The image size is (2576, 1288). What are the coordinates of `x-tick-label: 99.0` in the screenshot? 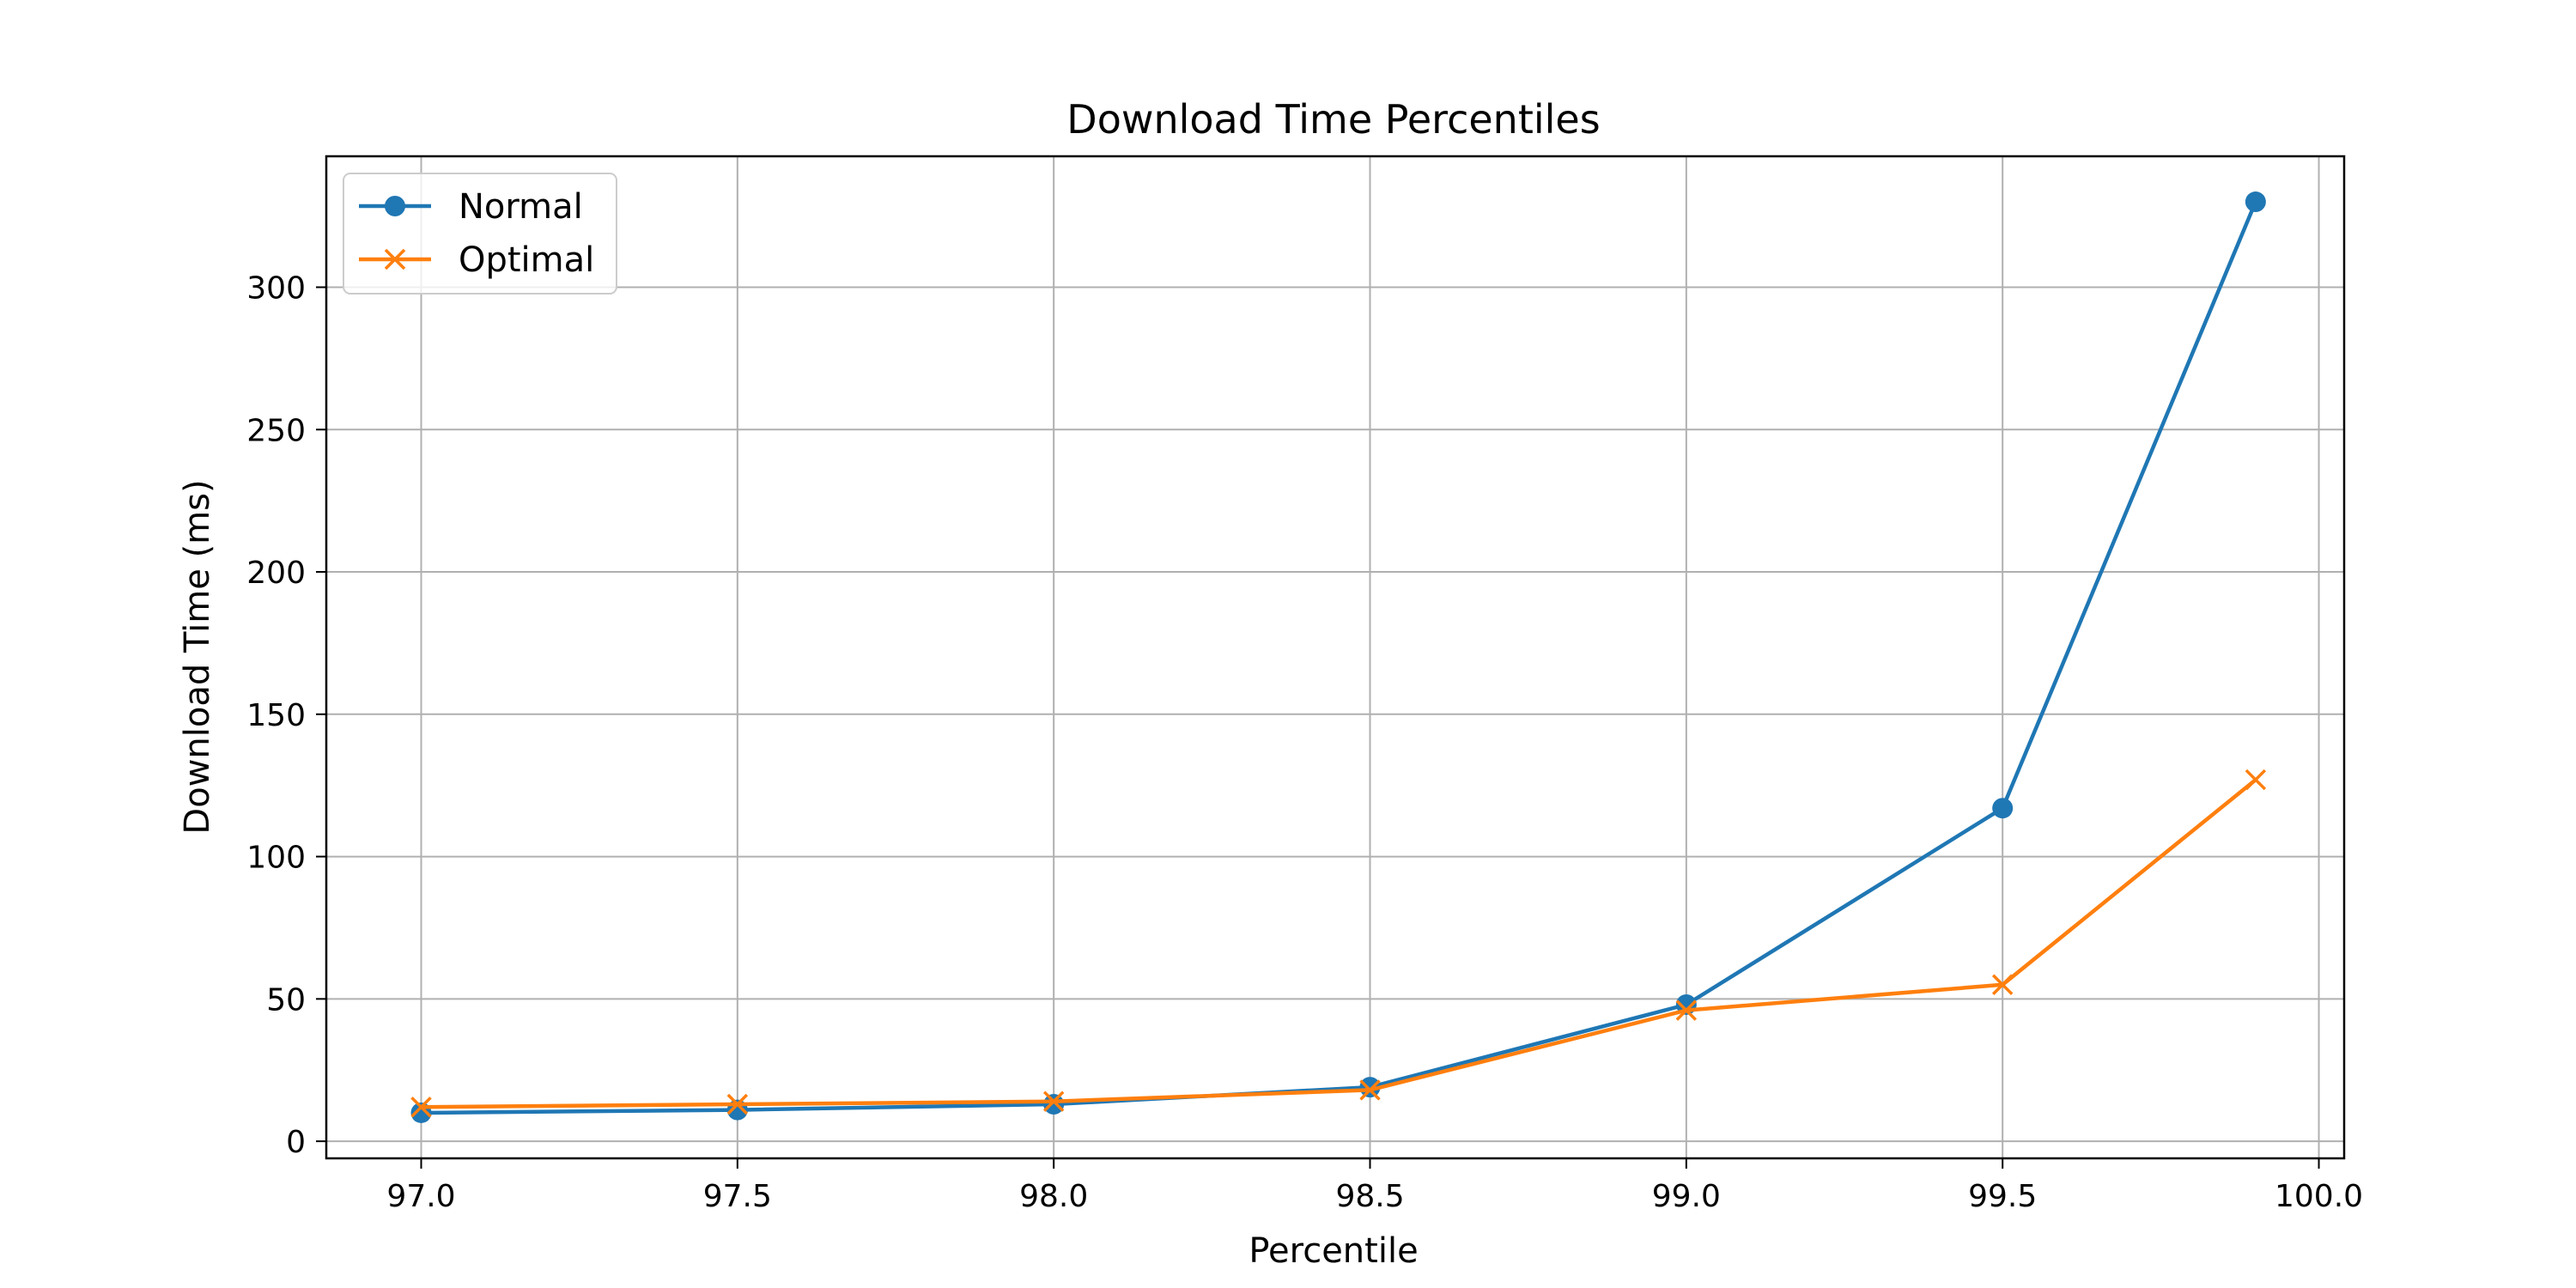 It's located at (1686, 1196).